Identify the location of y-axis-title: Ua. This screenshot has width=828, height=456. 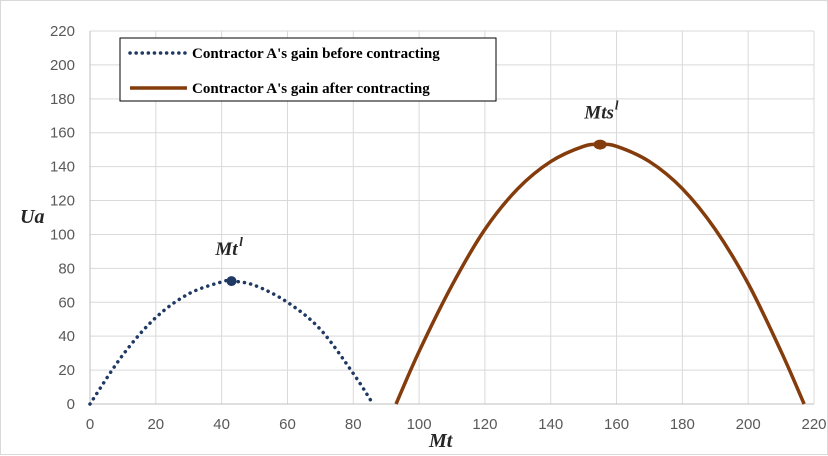
(32, 217).